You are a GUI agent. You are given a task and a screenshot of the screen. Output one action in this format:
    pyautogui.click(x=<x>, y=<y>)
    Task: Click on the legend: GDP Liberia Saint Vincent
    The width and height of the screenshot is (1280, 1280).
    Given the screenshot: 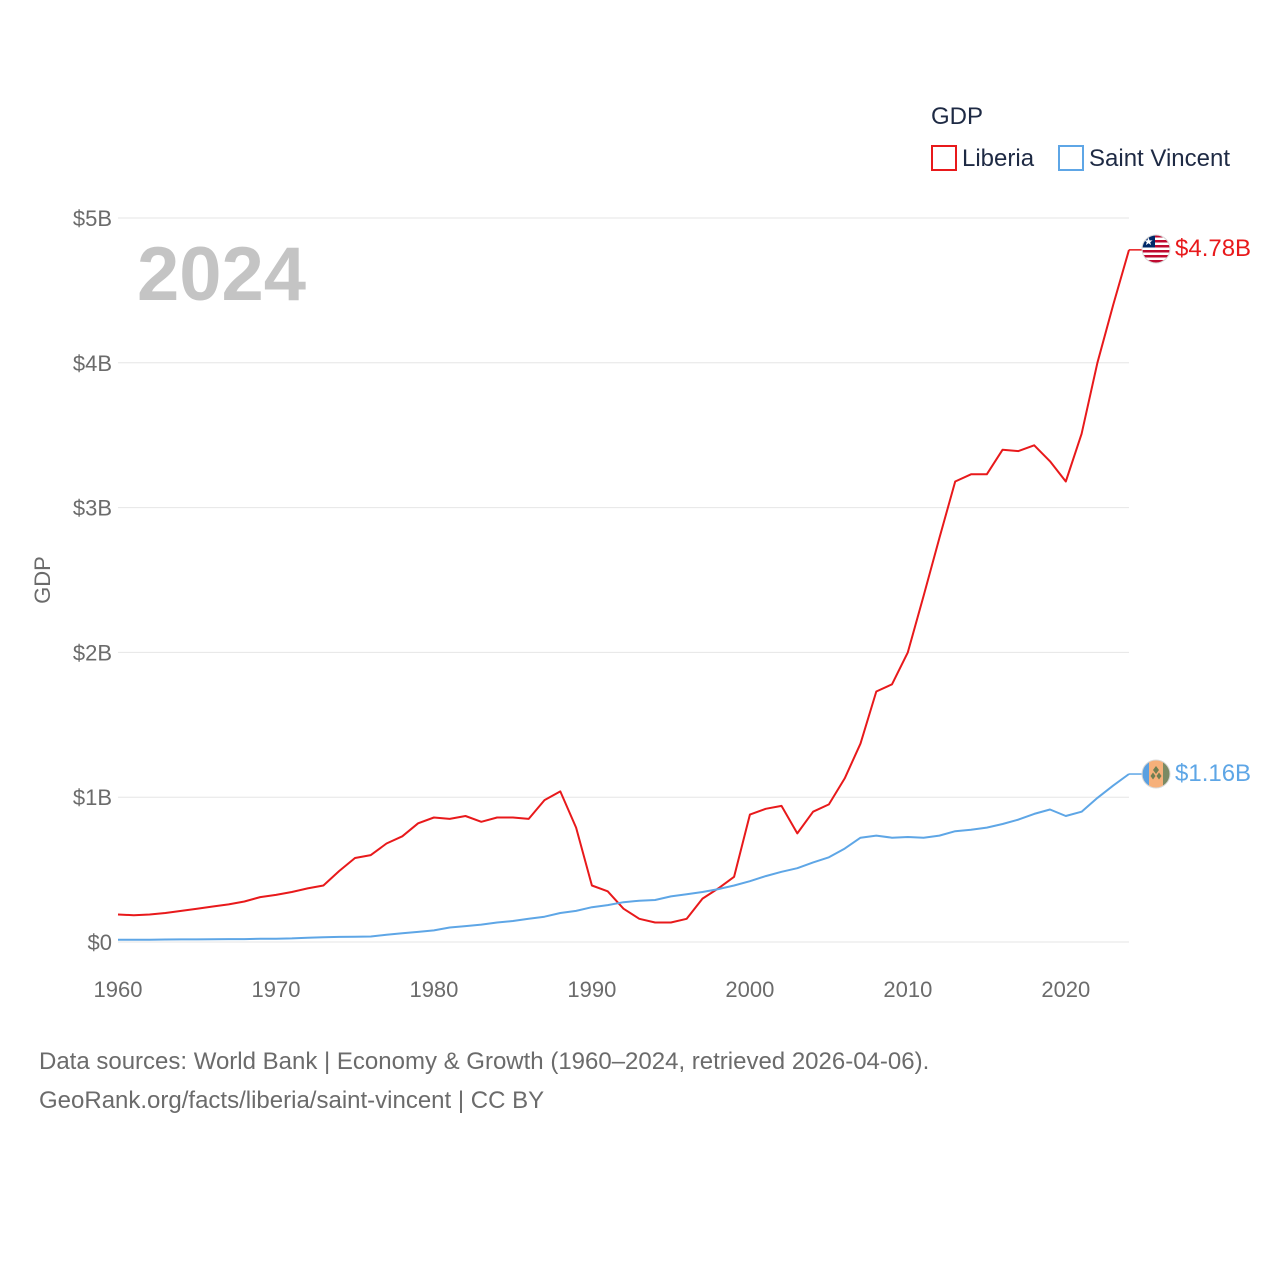 What is the action you would take?
    pyautogui.click(x=1080, y=137)
    